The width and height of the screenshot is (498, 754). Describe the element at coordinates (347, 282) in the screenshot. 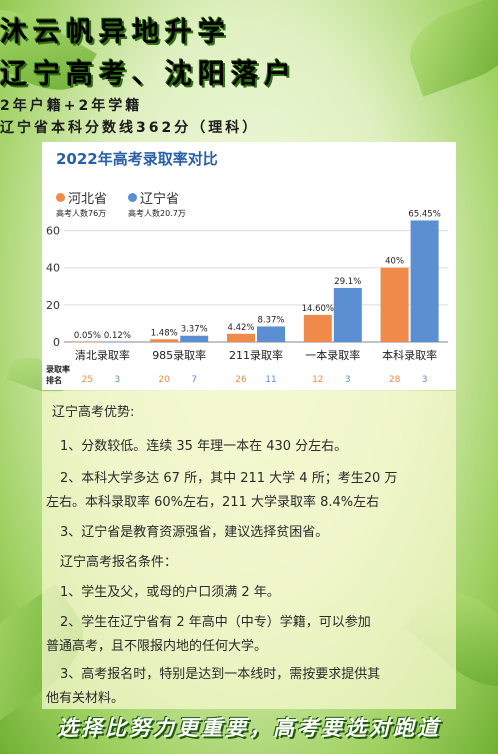

I see `data-label: 29.1%` at that location.